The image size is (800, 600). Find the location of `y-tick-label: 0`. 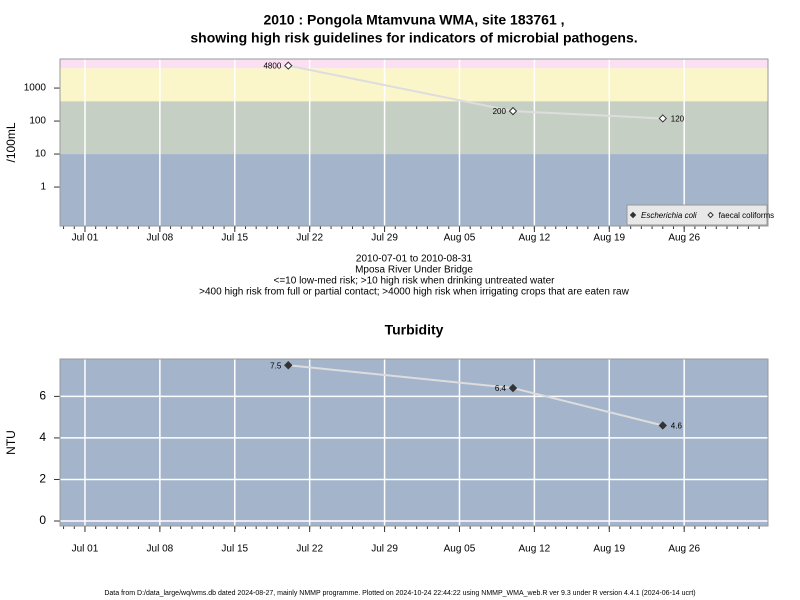

y-tick-label: 0 is located at coordinates (42, 520).